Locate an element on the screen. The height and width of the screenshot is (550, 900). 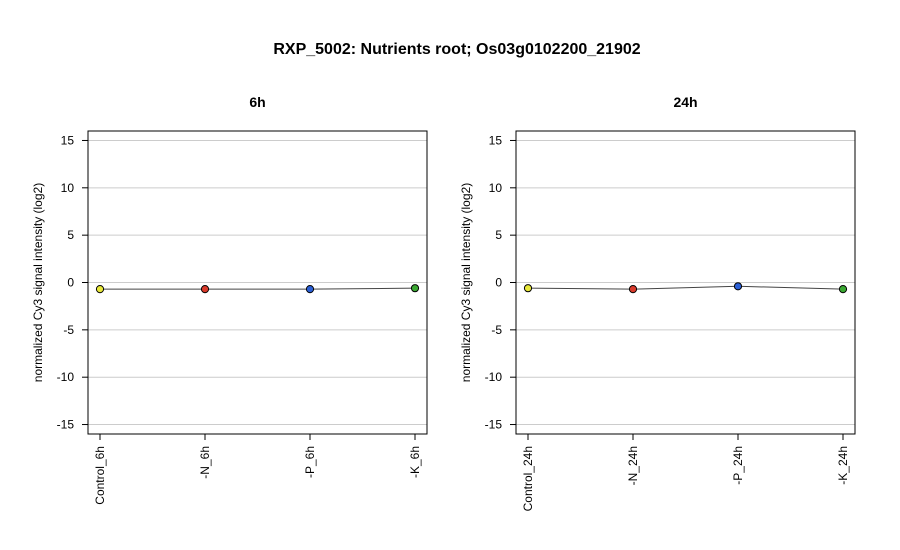
x-tick-label: -P_24h is located at coordinates (738, 465).